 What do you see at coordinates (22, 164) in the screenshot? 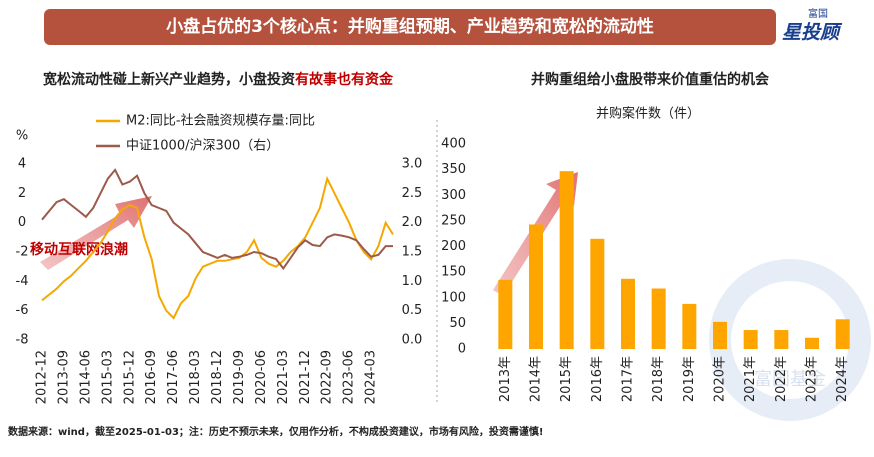
I see `y-tick-label: 4` at bounding box center [22, 164].